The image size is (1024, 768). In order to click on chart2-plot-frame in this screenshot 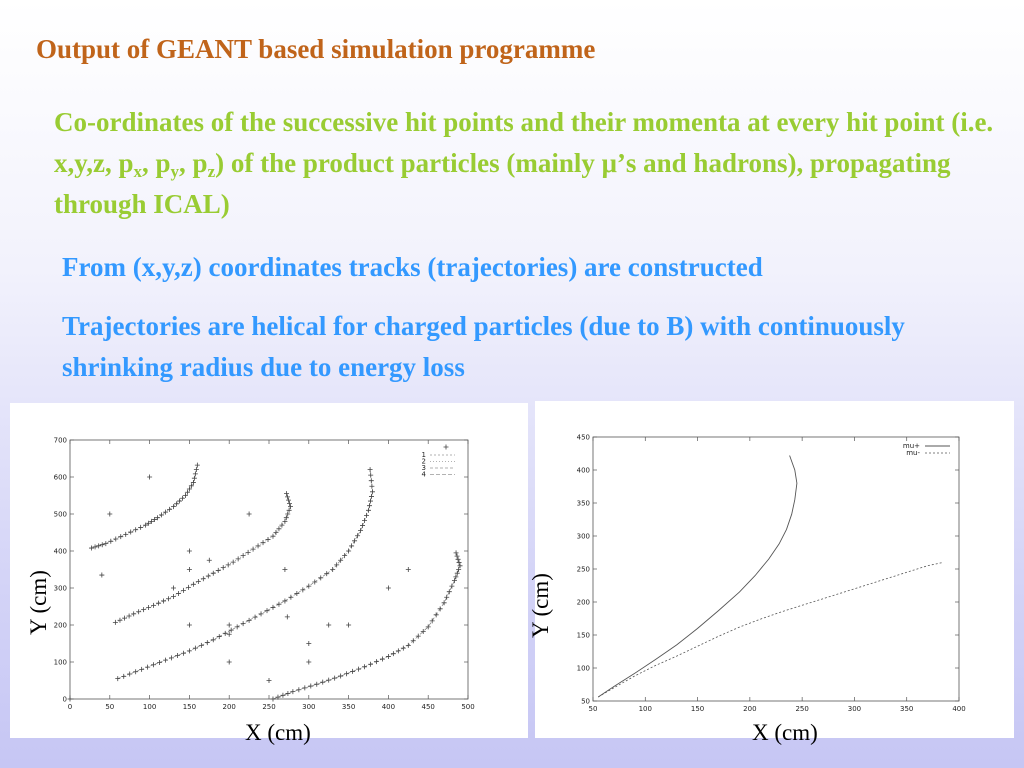, I will do `click(776, 569)`.